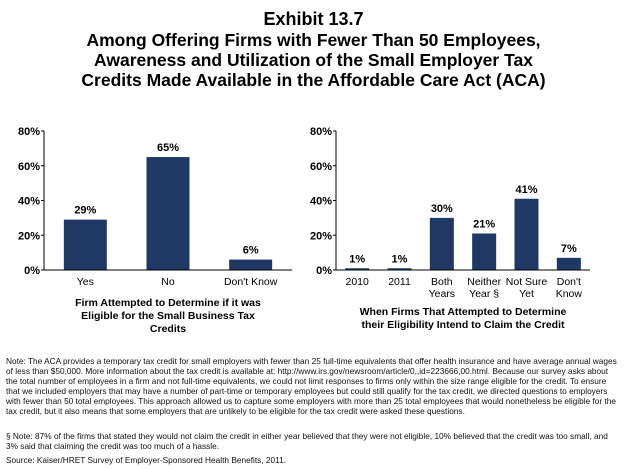 The width and height of the screenshot is (627, 469). What do you see at coordinates (526, 190) in the screenshot?
I see `right-value-label: 41%` at bounding box center [526, 190].